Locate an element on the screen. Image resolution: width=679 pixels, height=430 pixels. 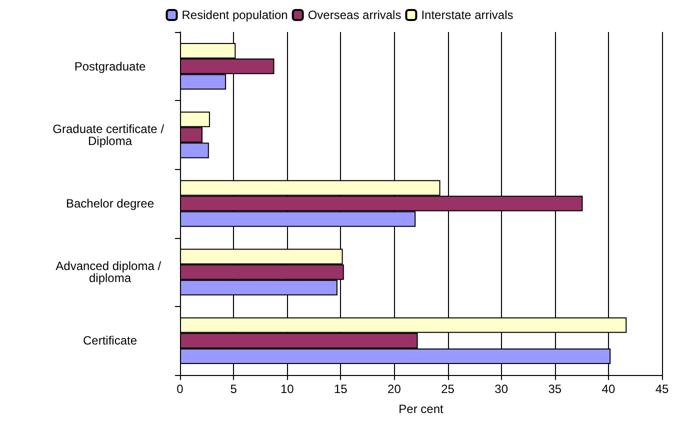
legend-label: Interstate arrivals is located at coordinates (467, 15).